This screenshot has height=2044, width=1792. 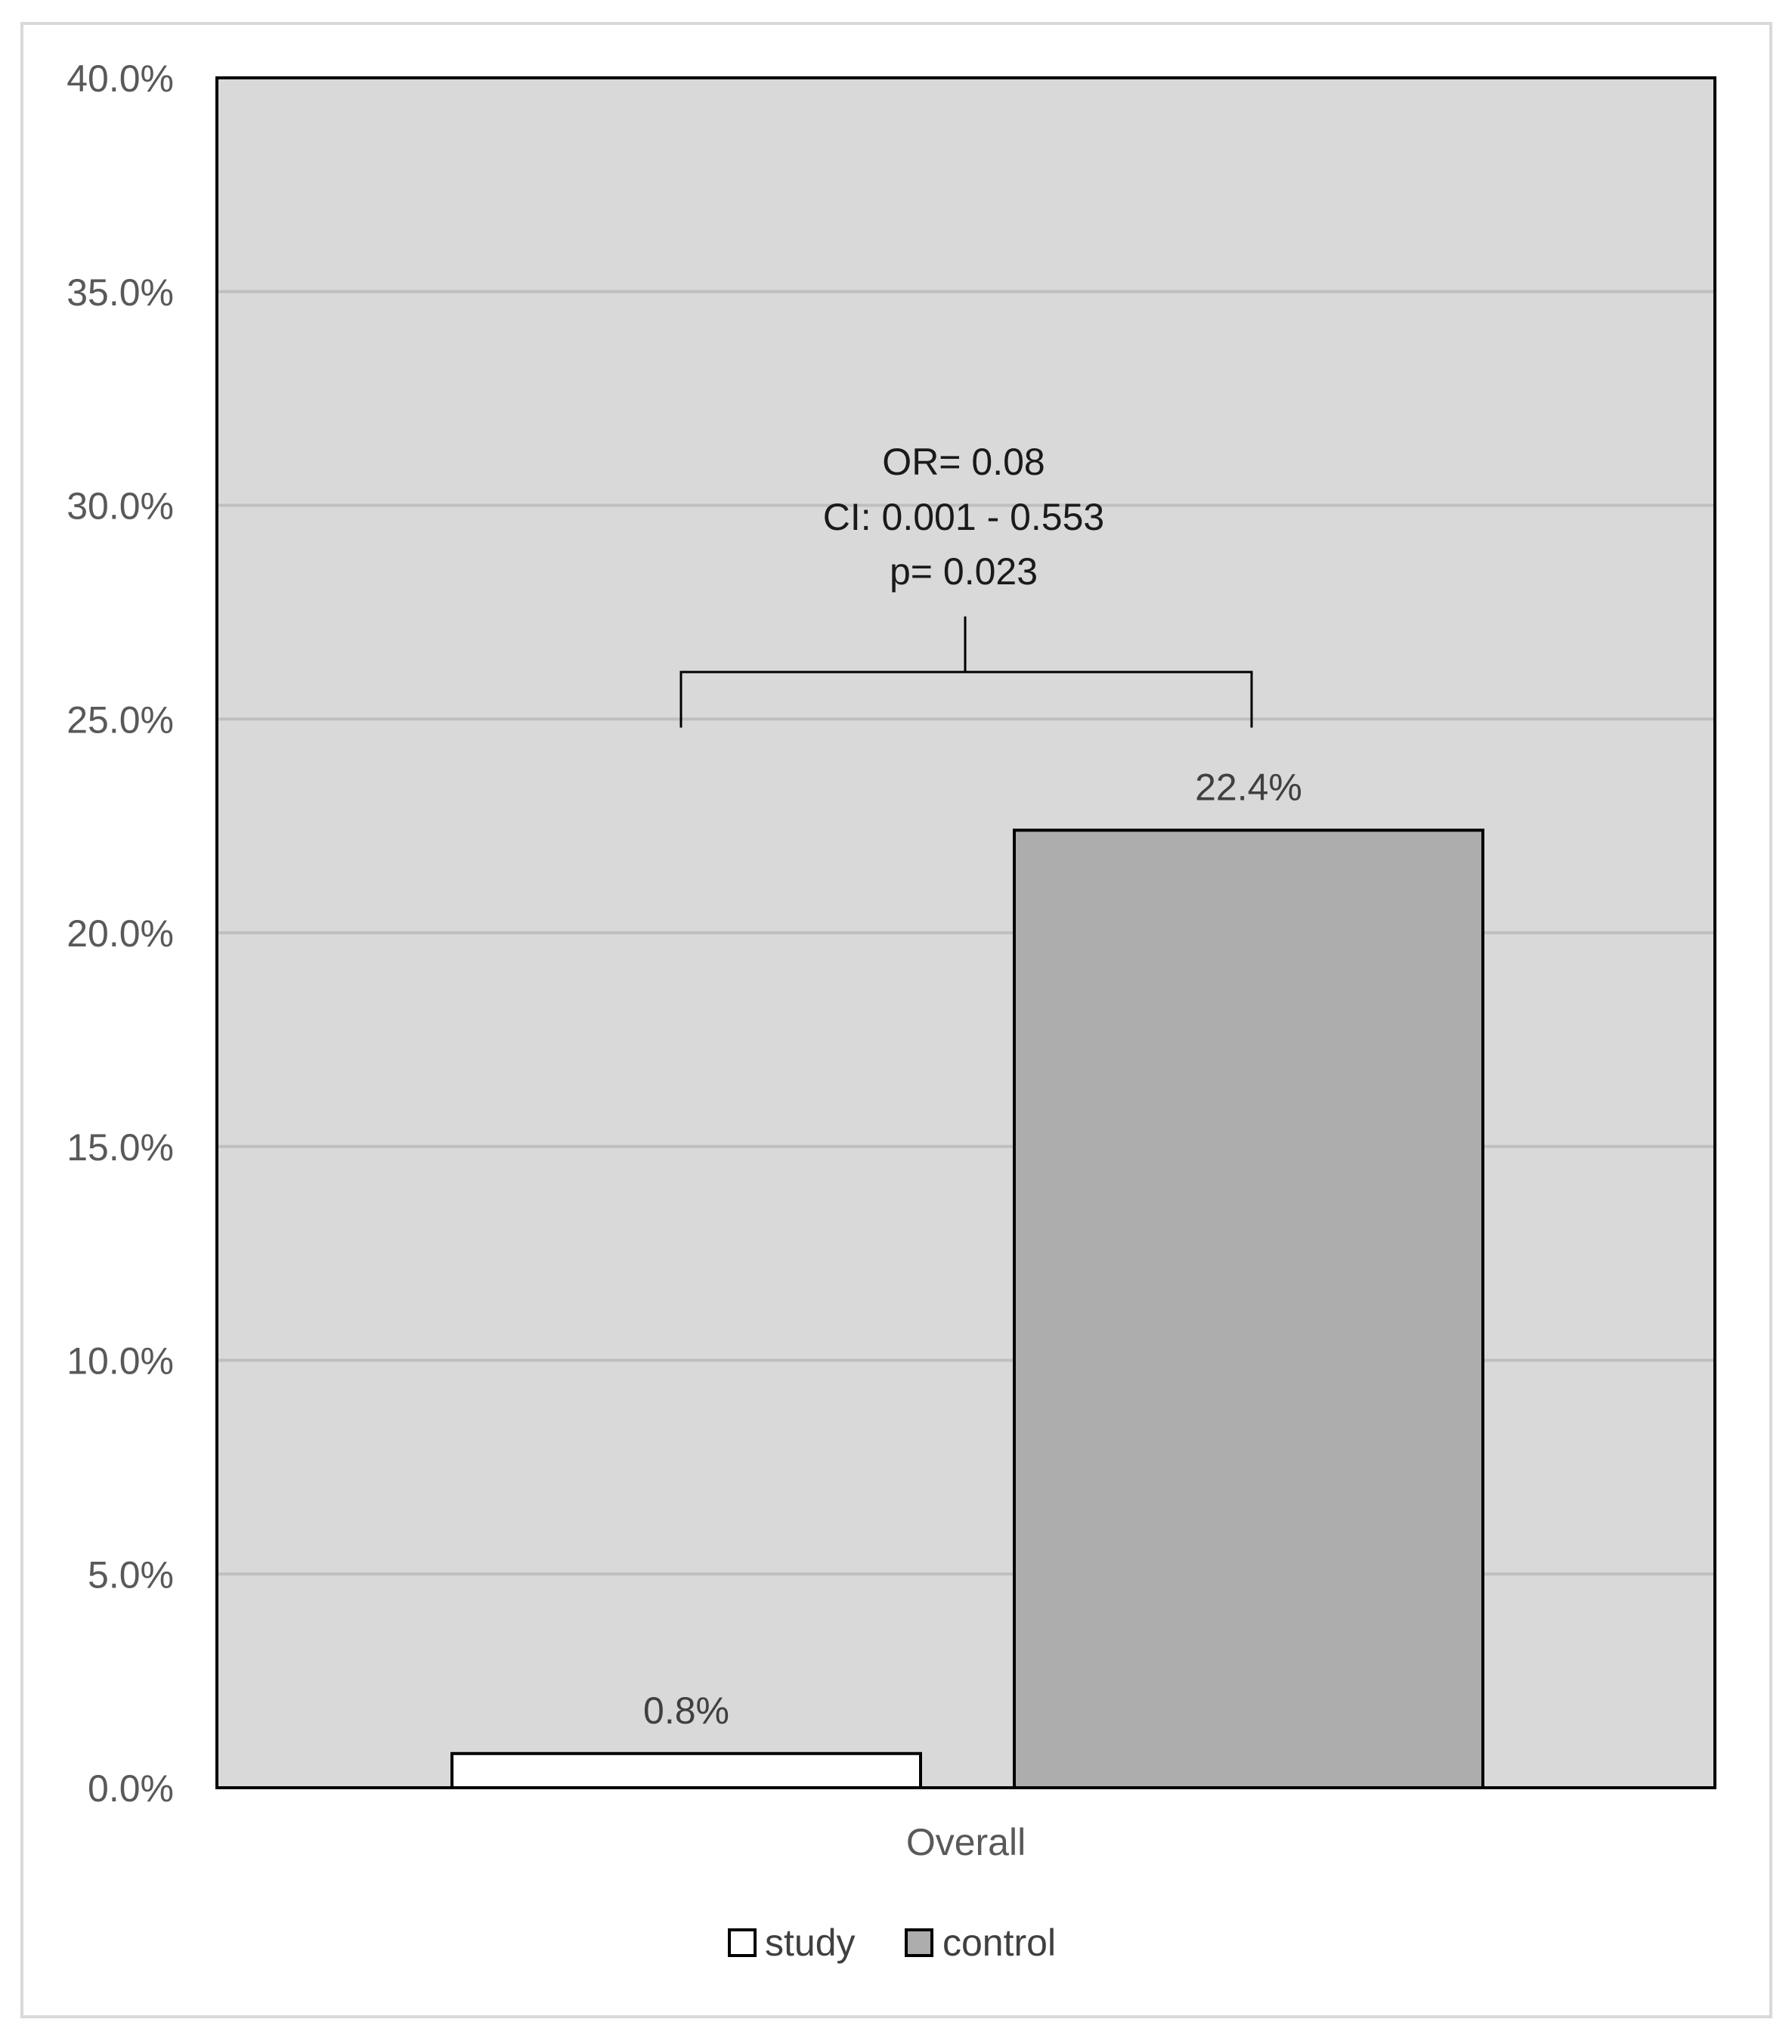 I want to click on y-tick-label: 0.0%, so click(x=131, y=1788).